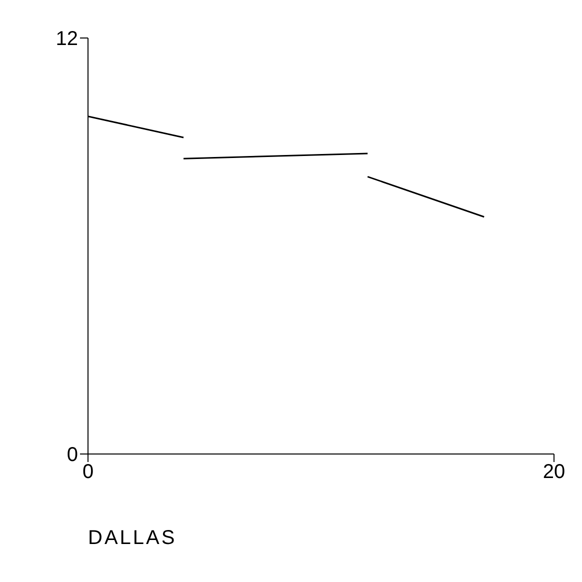 This screenshot has width=582, height=582. I want to click on x-tick-label: 20, so click(554, 472).